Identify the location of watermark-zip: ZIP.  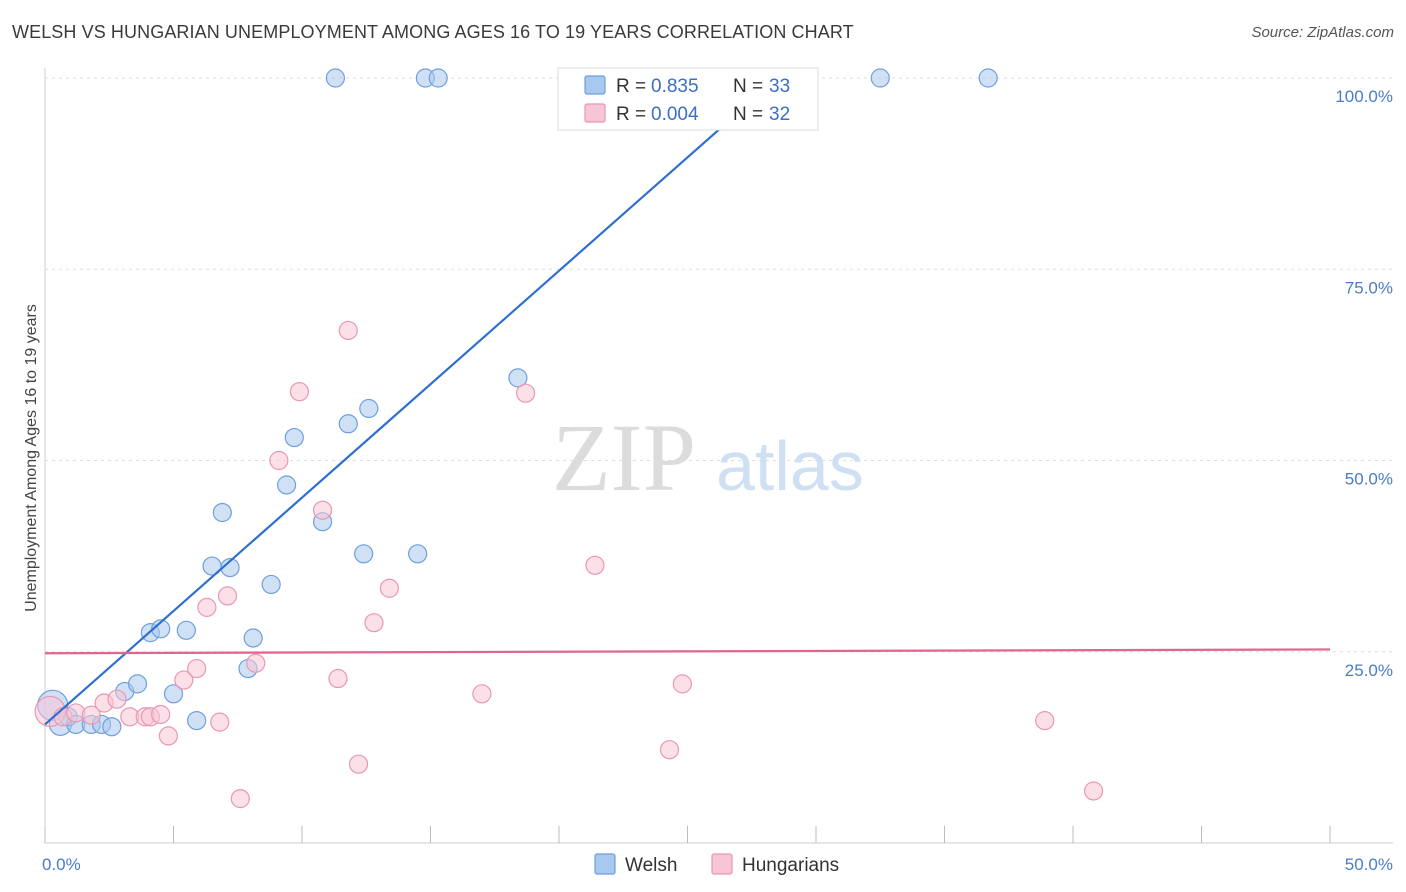
(624, 457).